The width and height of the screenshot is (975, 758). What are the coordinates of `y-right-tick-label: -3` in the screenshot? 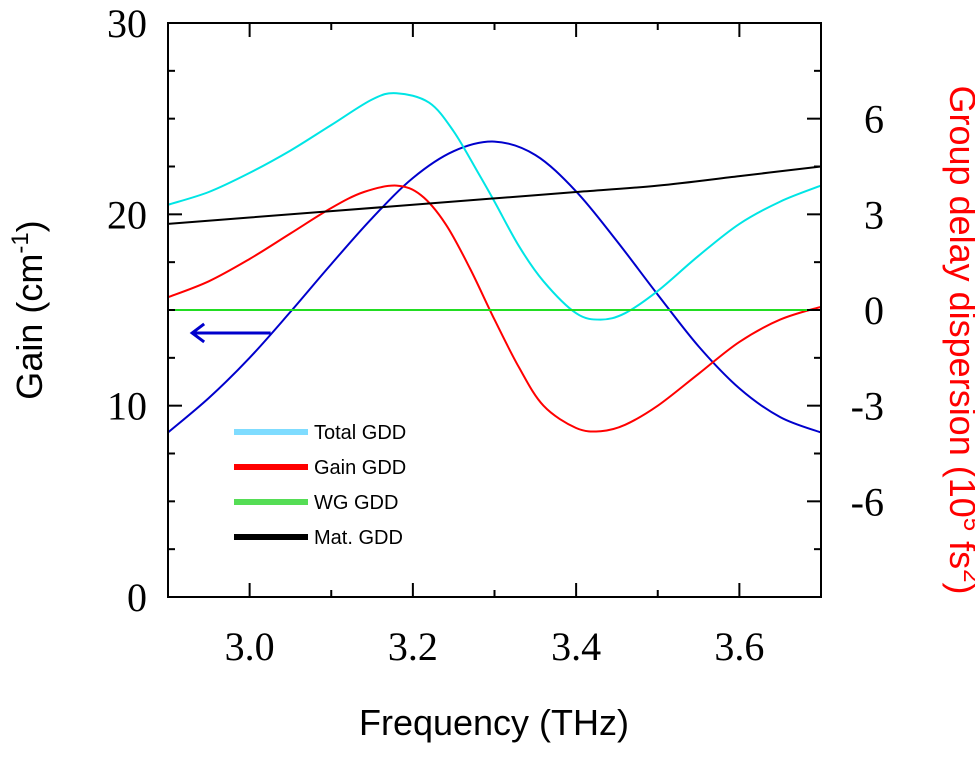 It's located at (867, 406).